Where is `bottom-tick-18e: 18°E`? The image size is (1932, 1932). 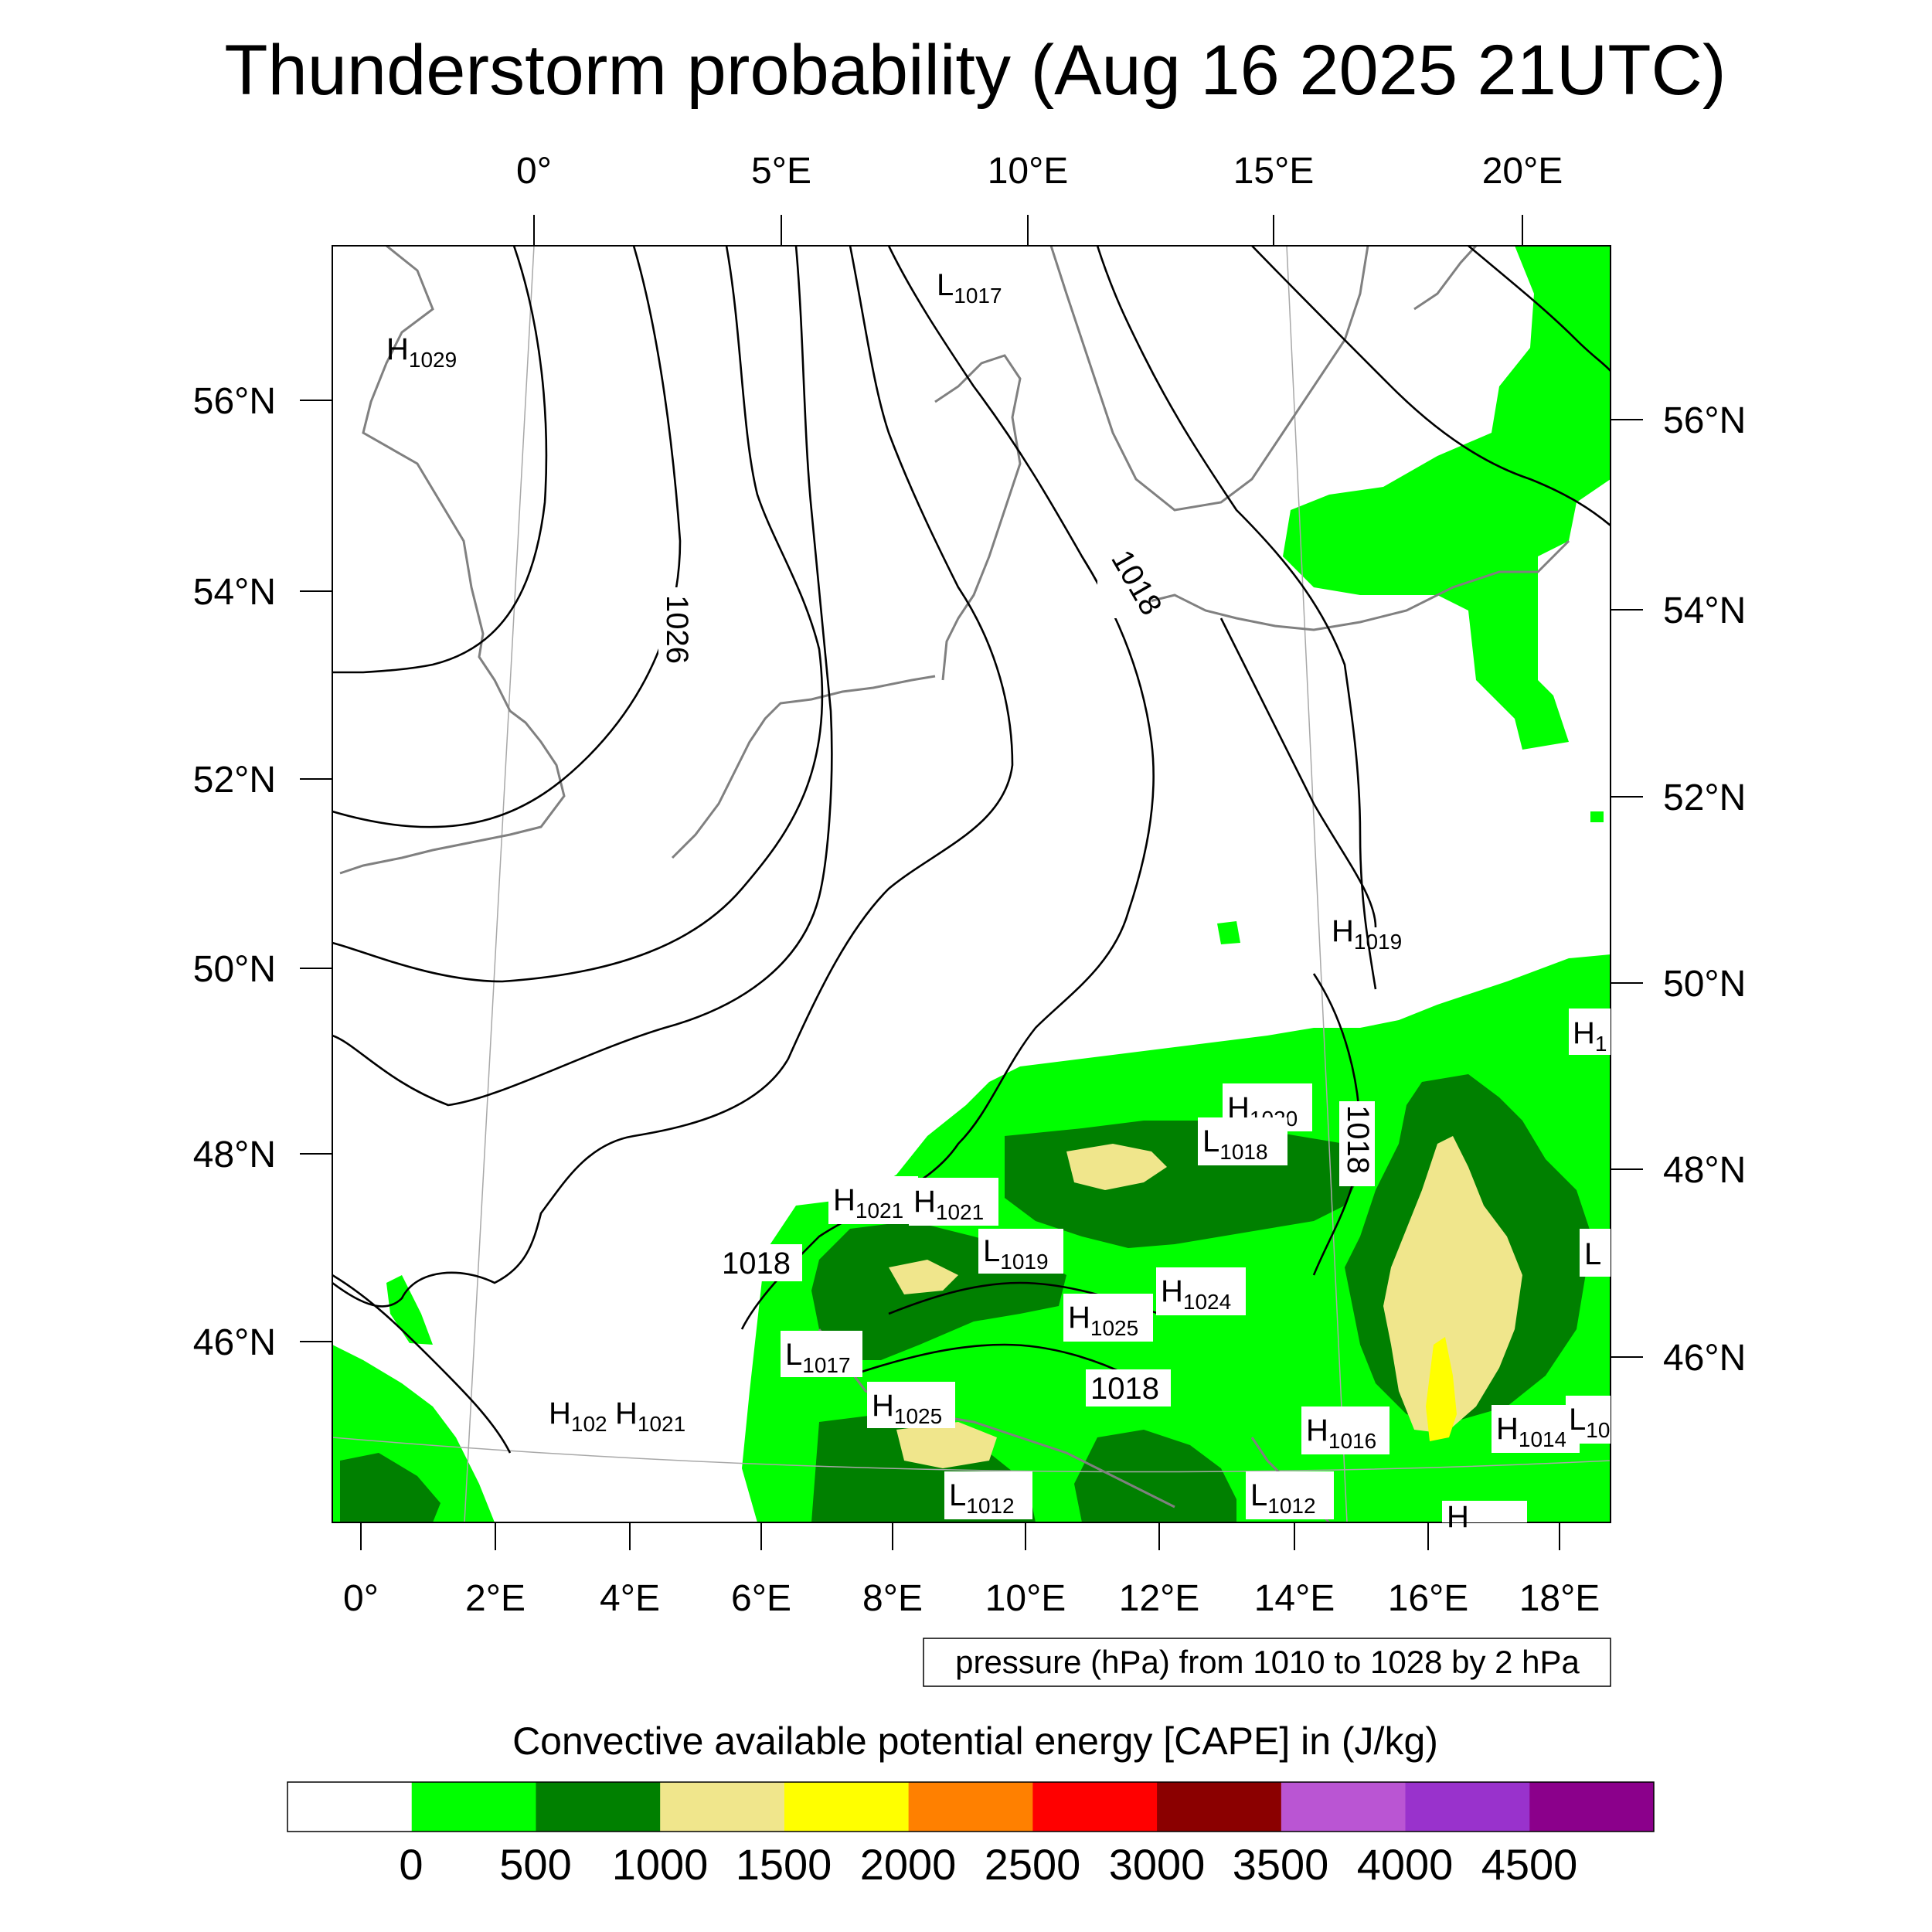
bottom-tick-18e: 18°E is located at coordinates (1560, 1599).